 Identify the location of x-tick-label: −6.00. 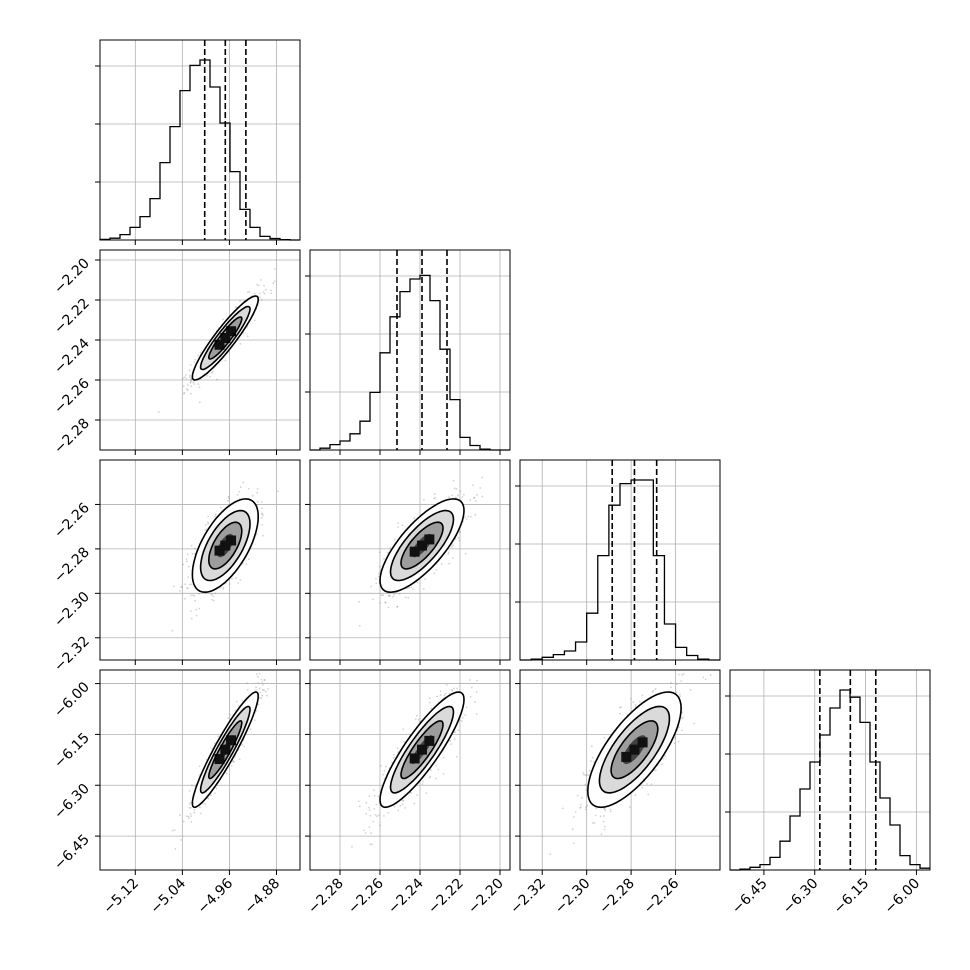
(903, 897).